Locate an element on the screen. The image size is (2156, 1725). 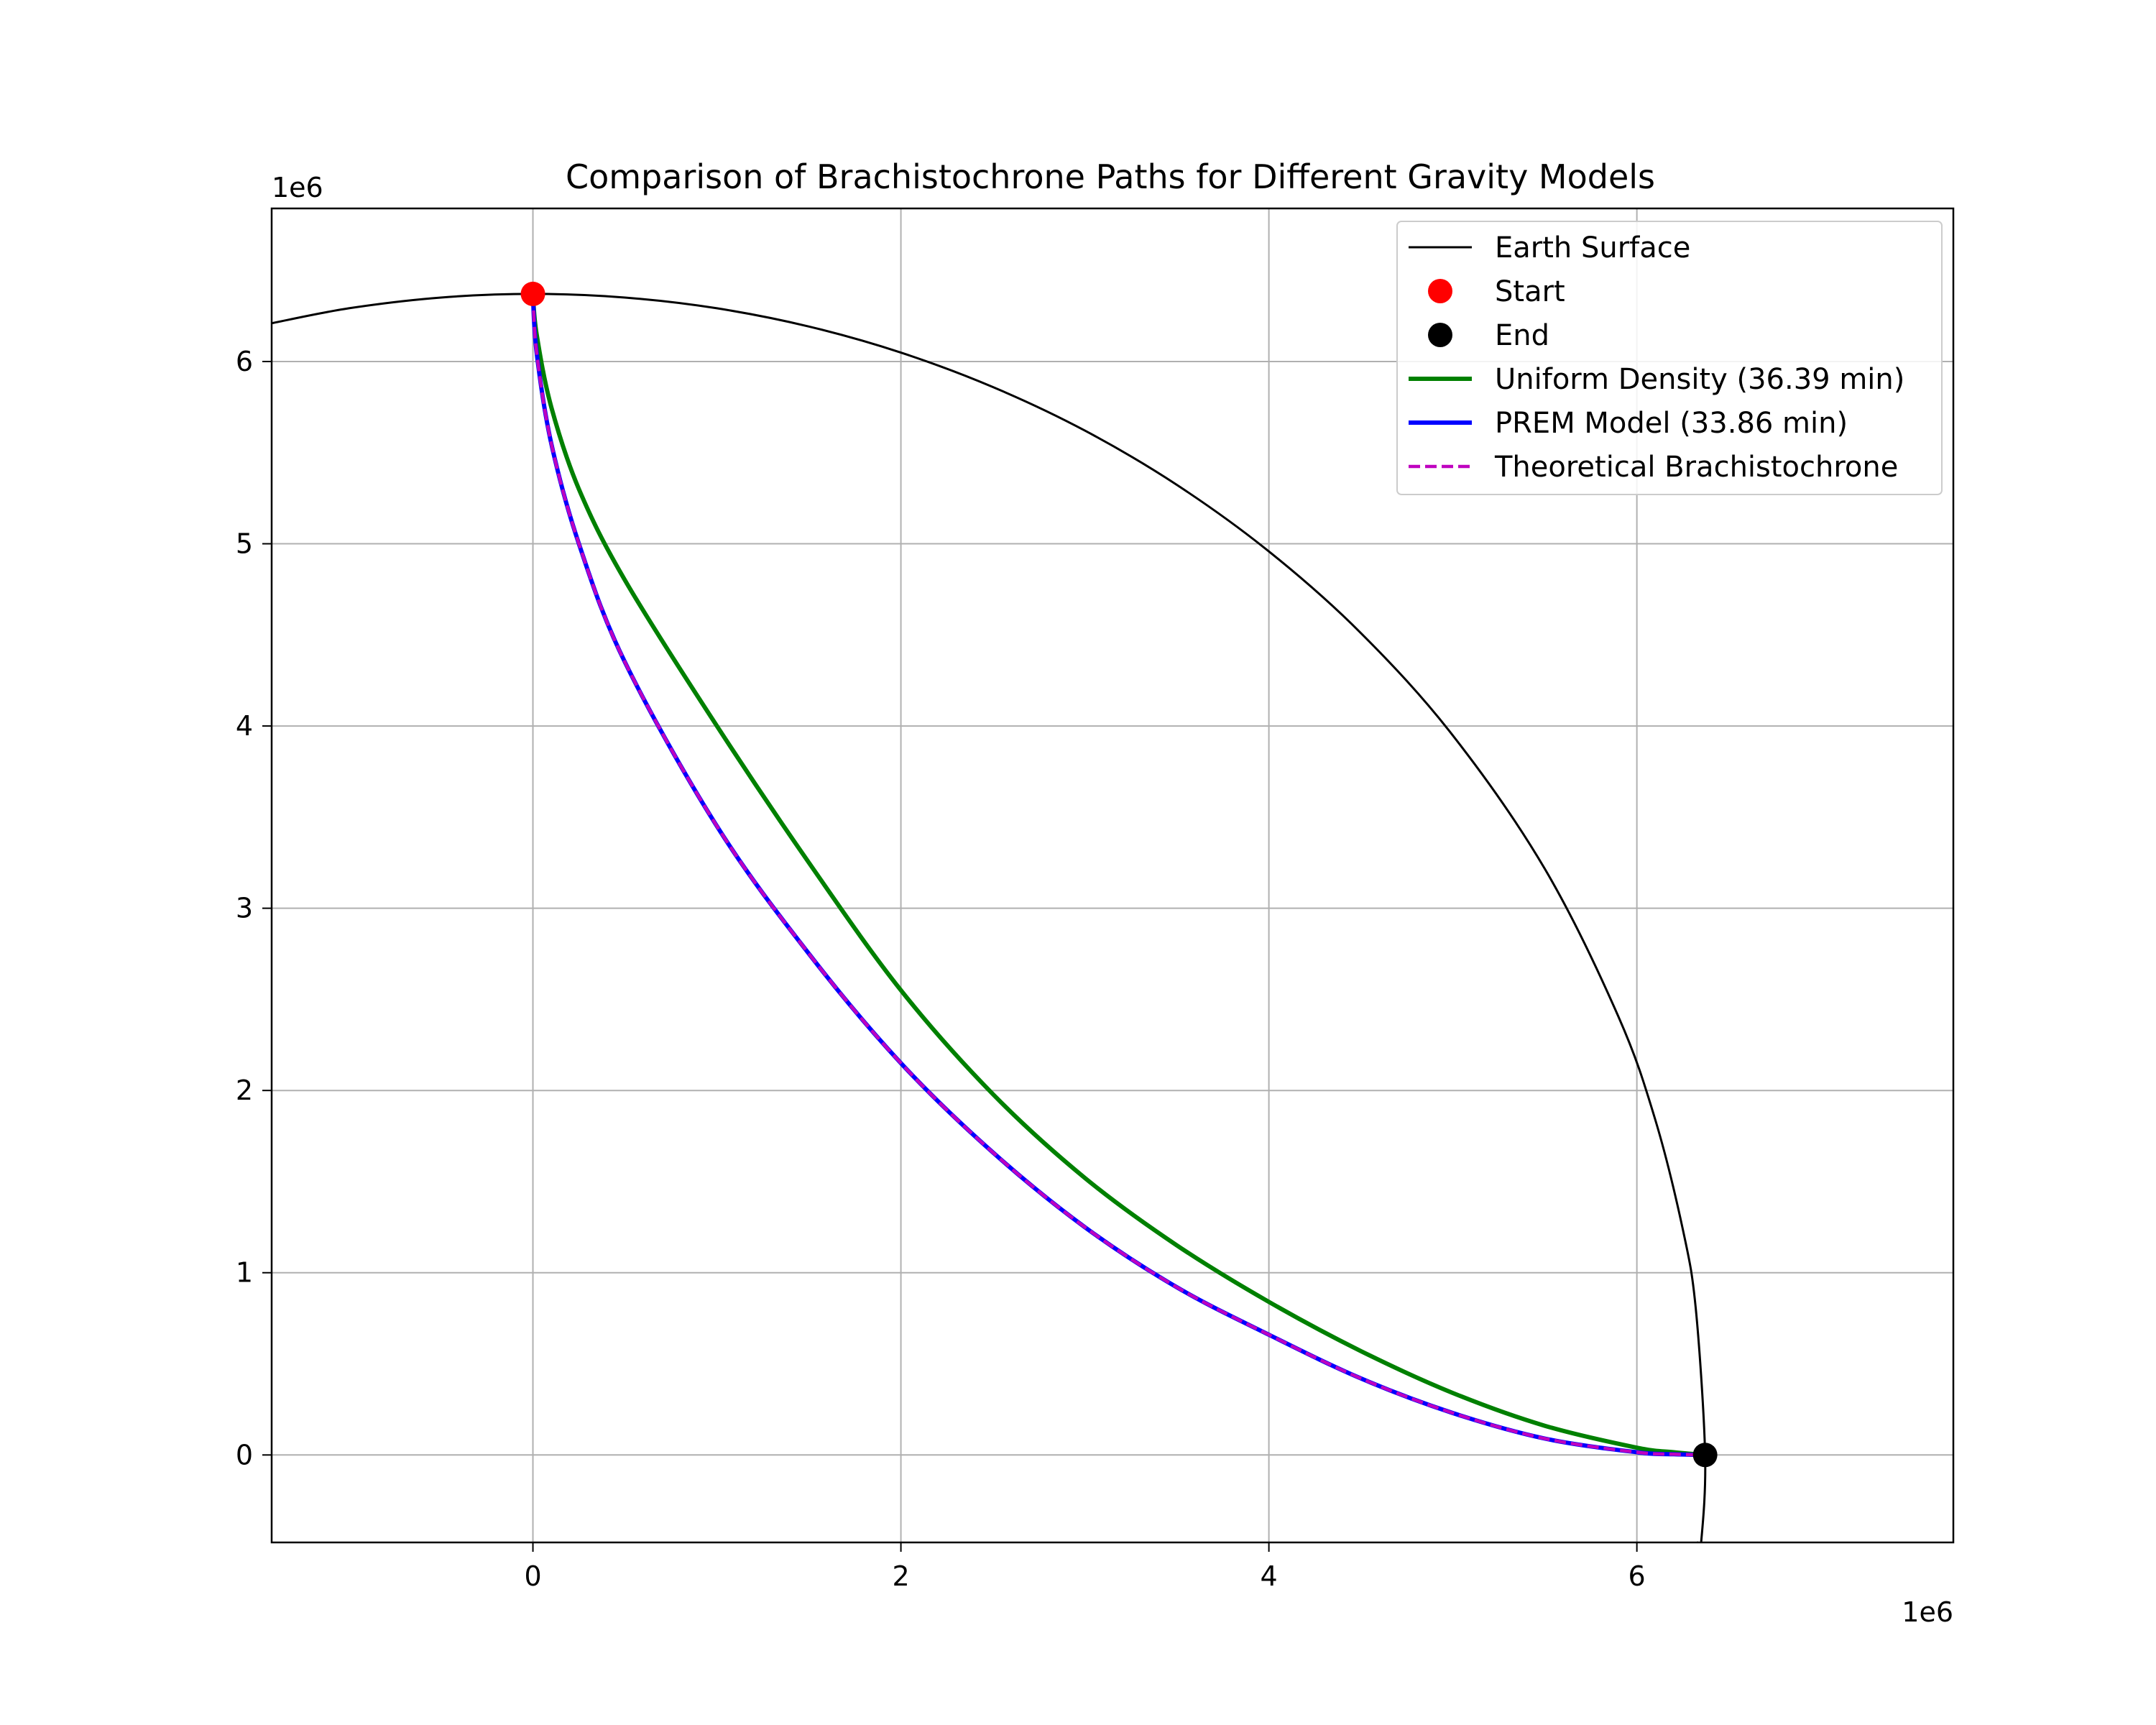
legend-item-start: Start is located at coordinates (1497, 291).